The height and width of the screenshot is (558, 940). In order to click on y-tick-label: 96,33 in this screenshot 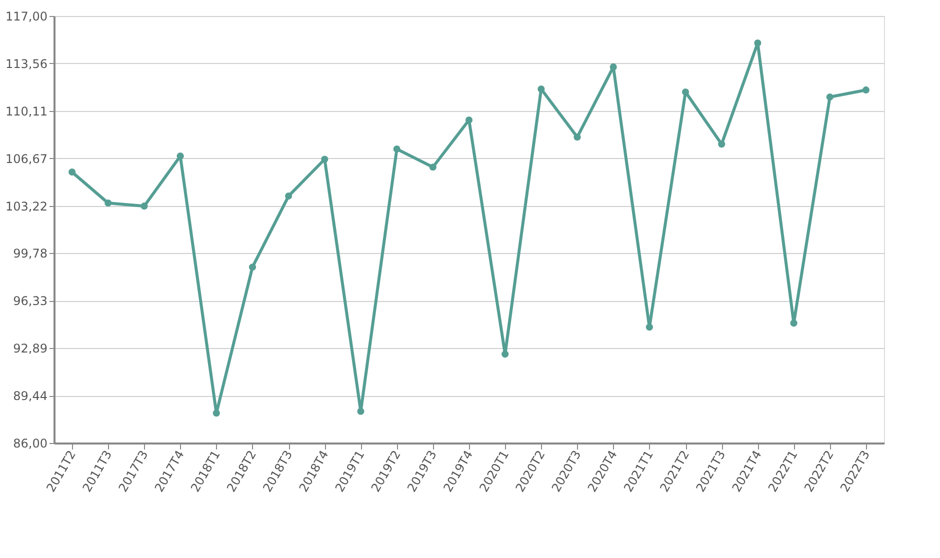, I will do `click(30, 301)`.